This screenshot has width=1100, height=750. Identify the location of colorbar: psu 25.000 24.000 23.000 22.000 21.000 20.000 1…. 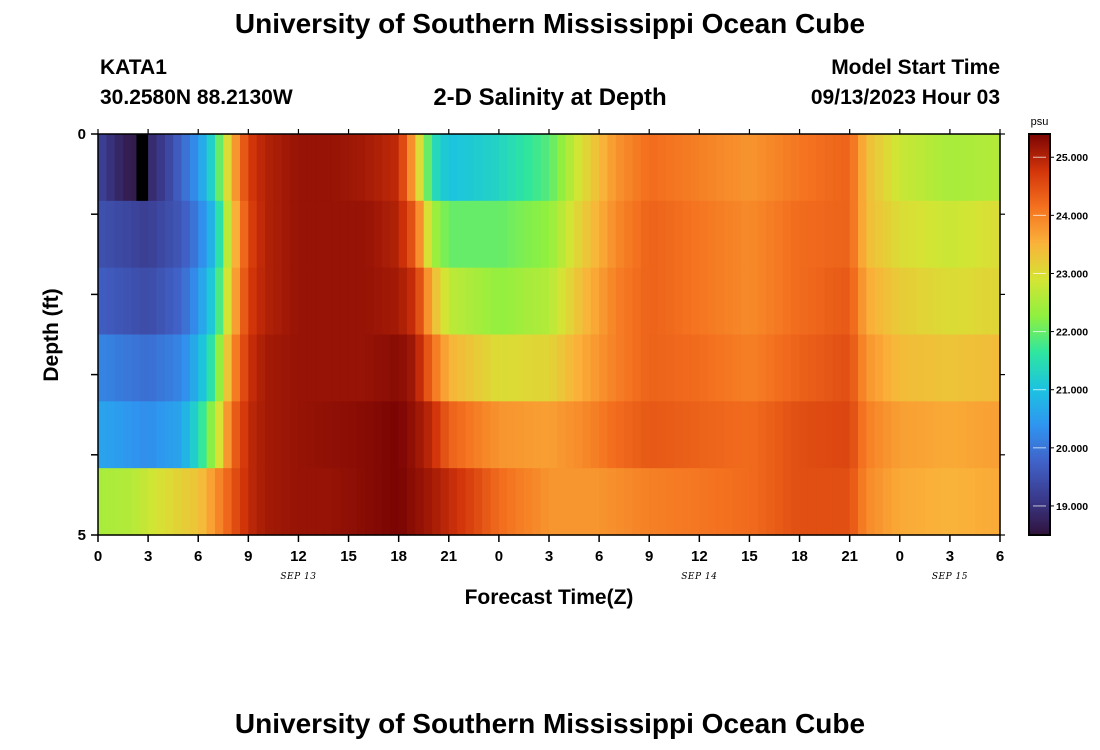
(1058, 326).